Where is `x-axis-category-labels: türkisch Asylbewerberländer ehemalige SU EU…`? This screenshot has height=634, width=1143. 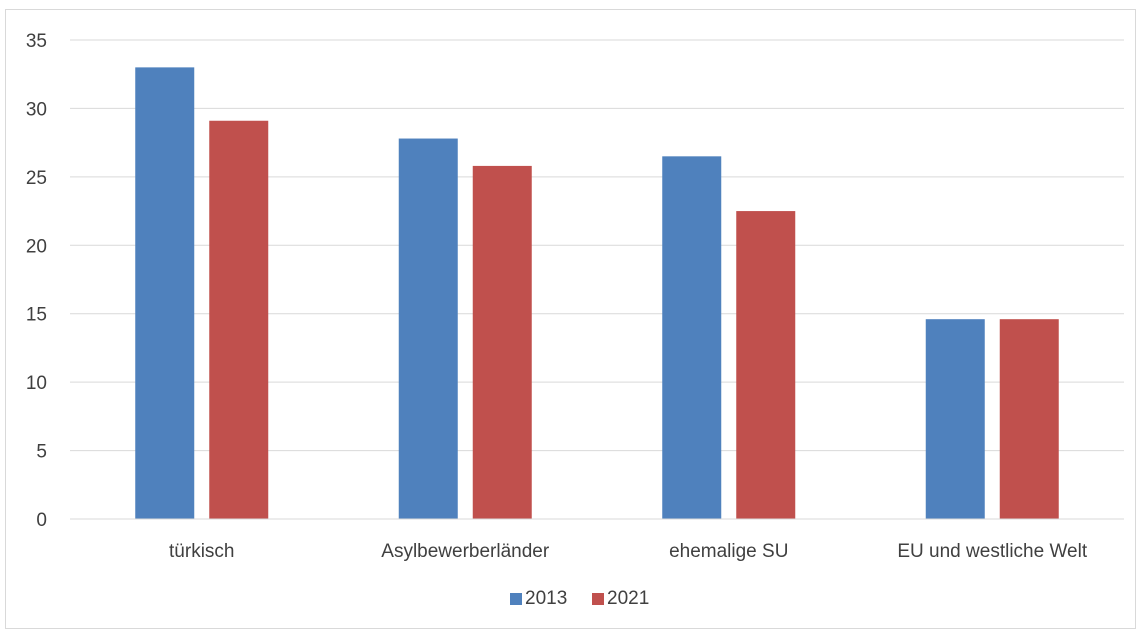 x-axis-category-labels: türkisch Asylbewerberländer ehemalige SU EU… is located at coordinates (628, 551).